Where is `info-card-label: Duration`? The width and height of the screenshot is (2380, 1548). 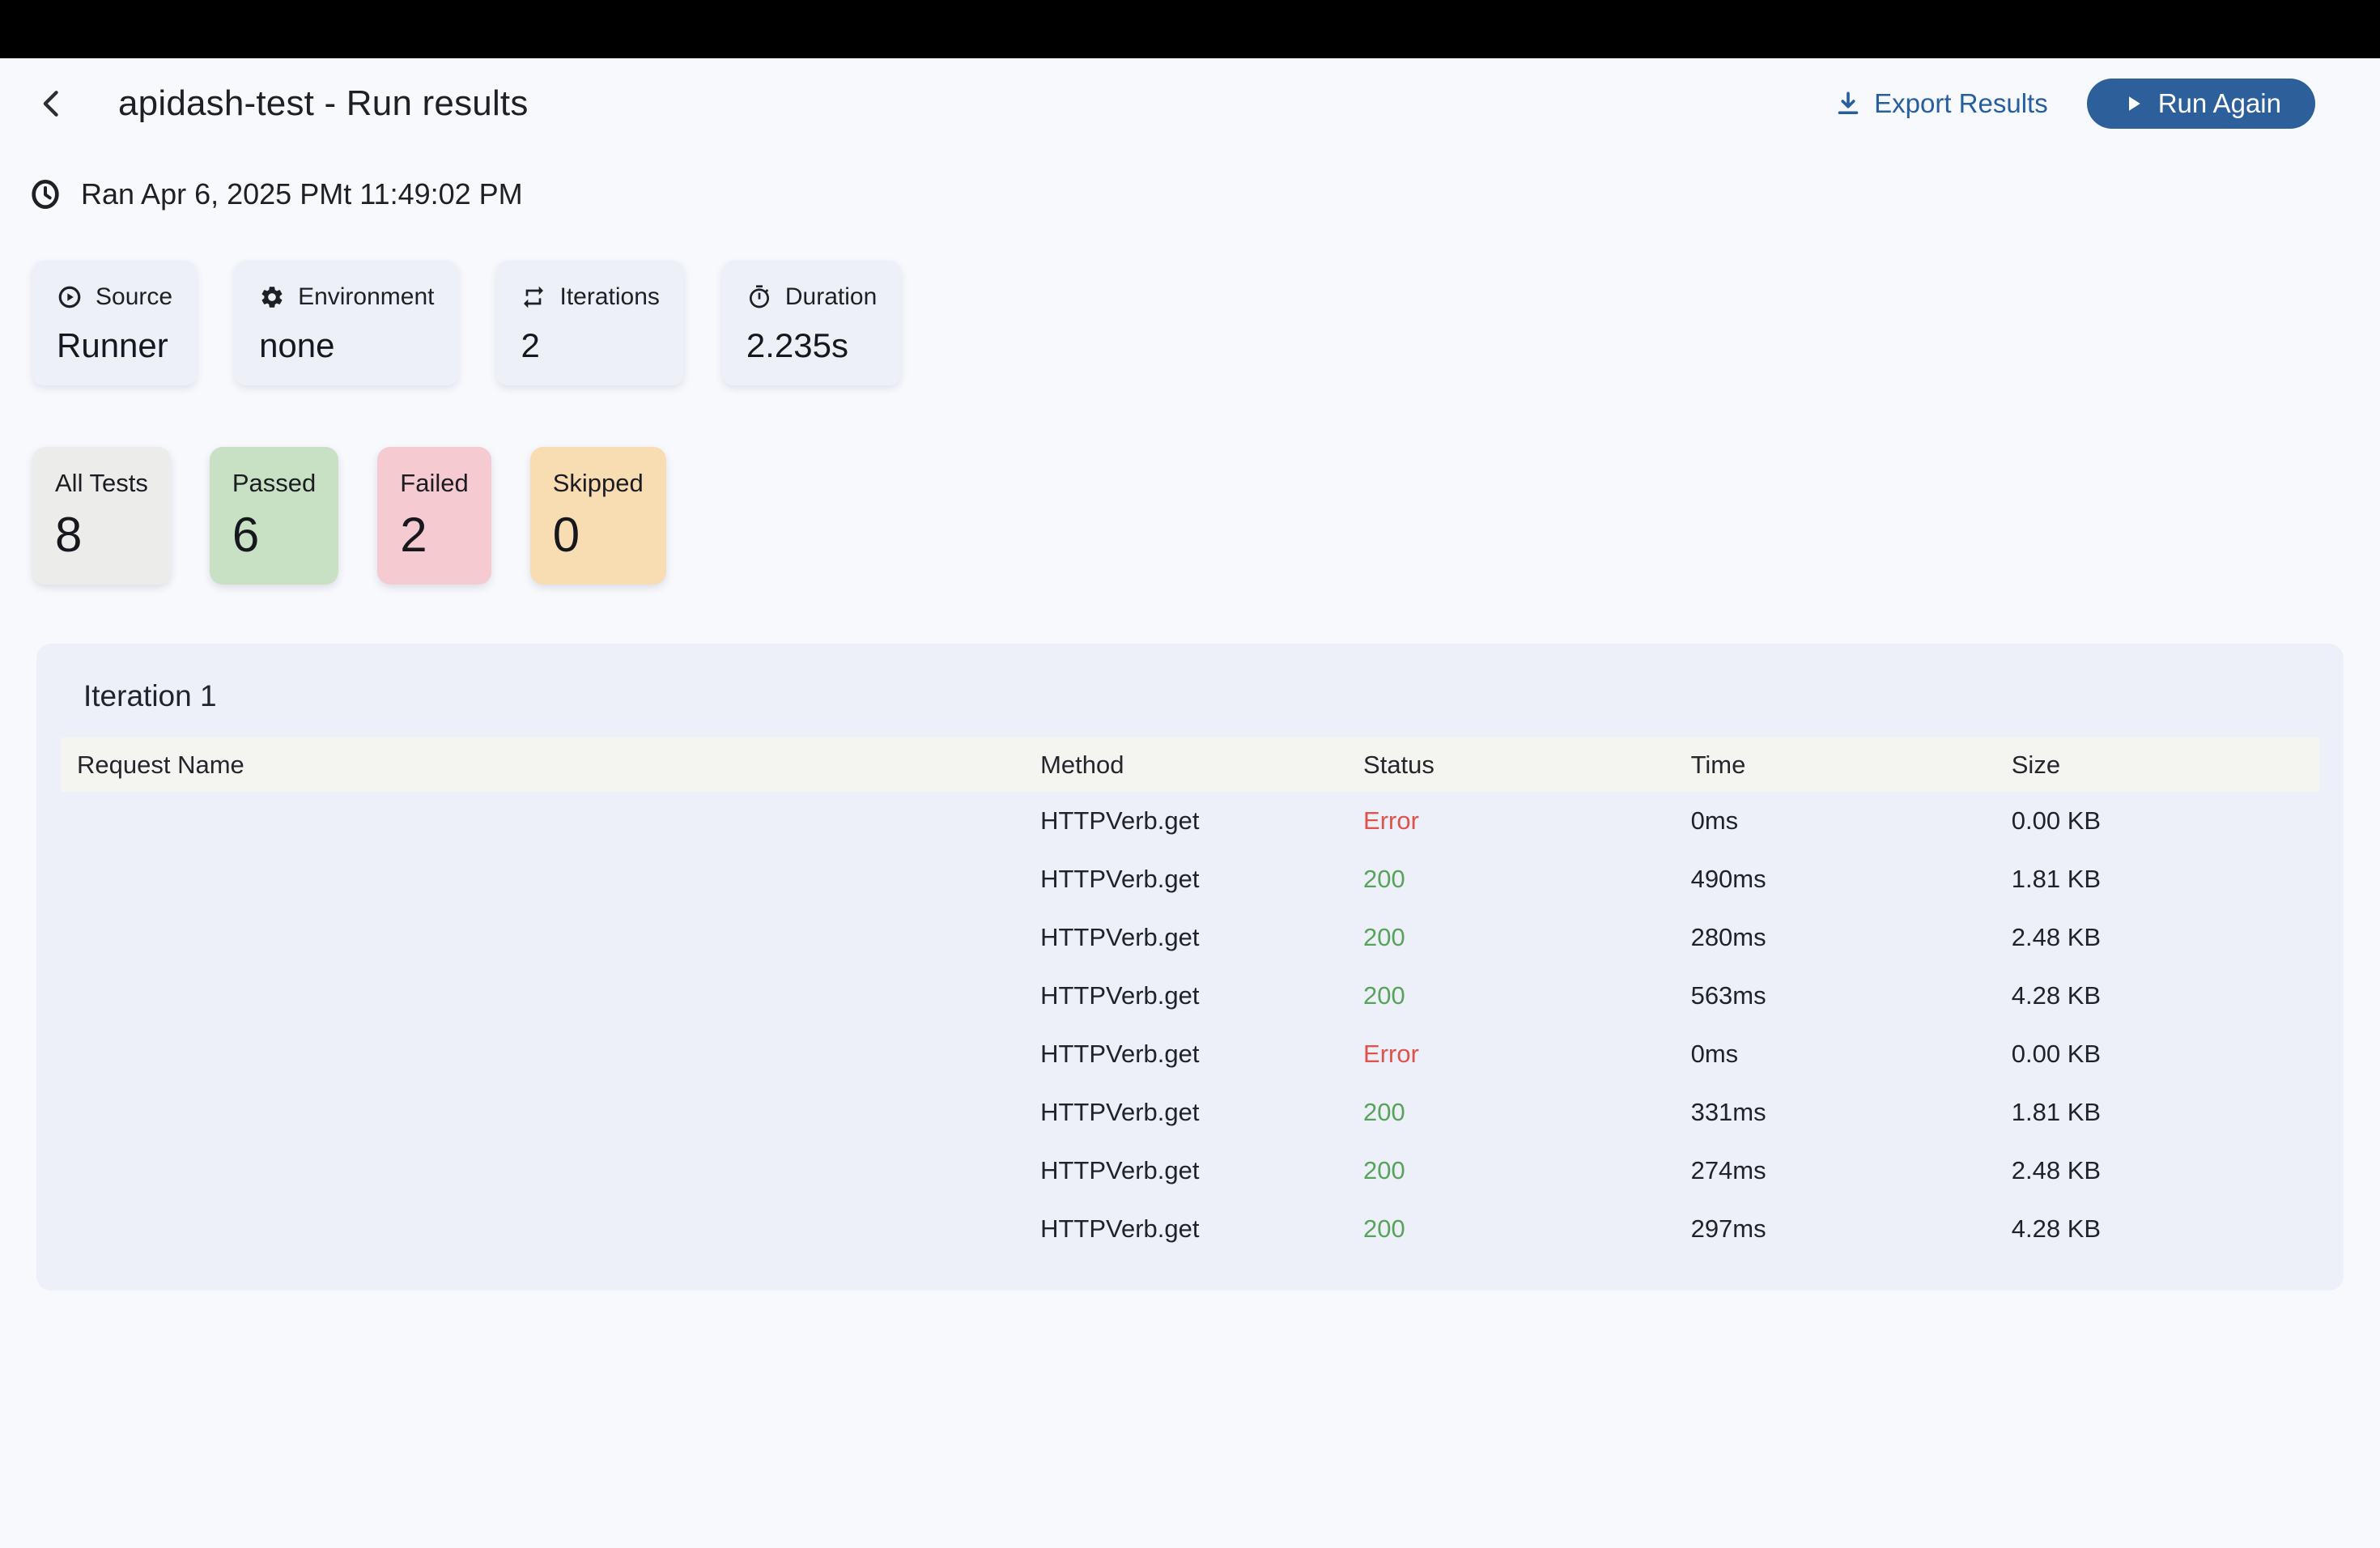
info-card-label: Duration is located at coordinates (831, 296).